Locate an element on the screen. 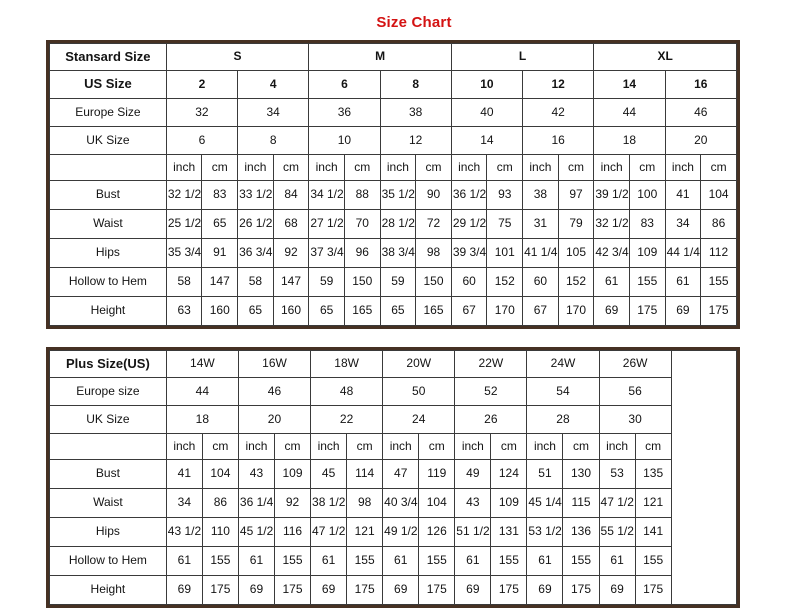 This screenshot has height=612, width=802. row-label-bust: Bust is located at coordinates (108, 474).